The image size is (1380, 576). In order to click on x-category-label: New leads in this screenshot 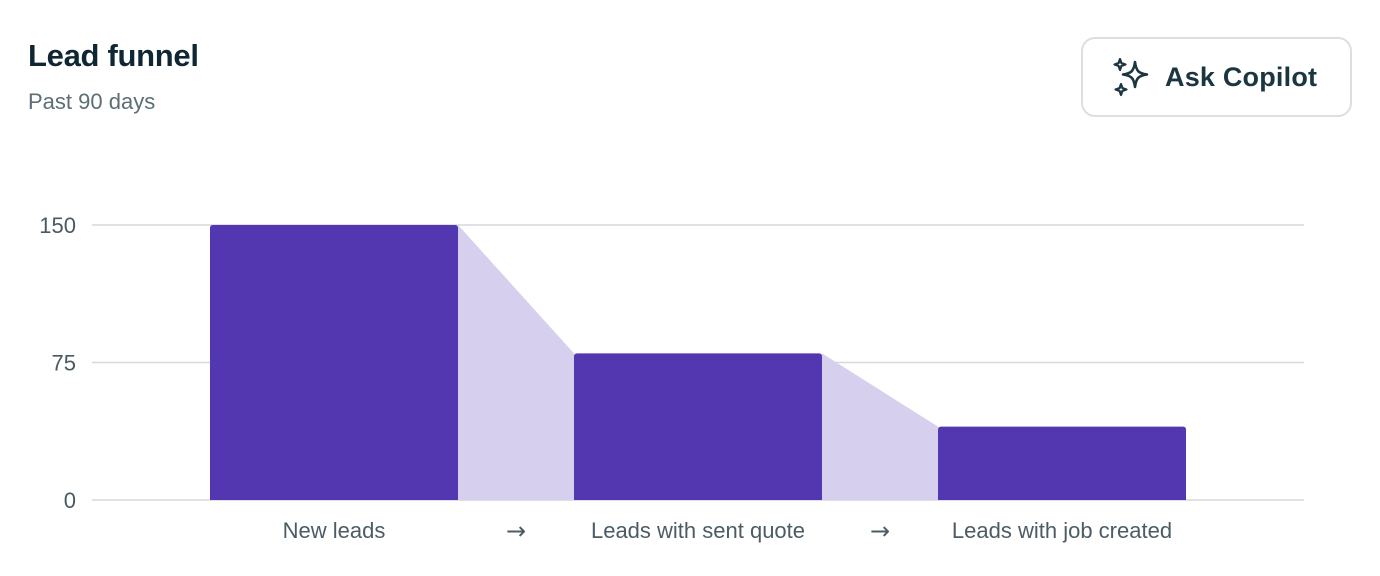, I will do `click(334, 530)`.